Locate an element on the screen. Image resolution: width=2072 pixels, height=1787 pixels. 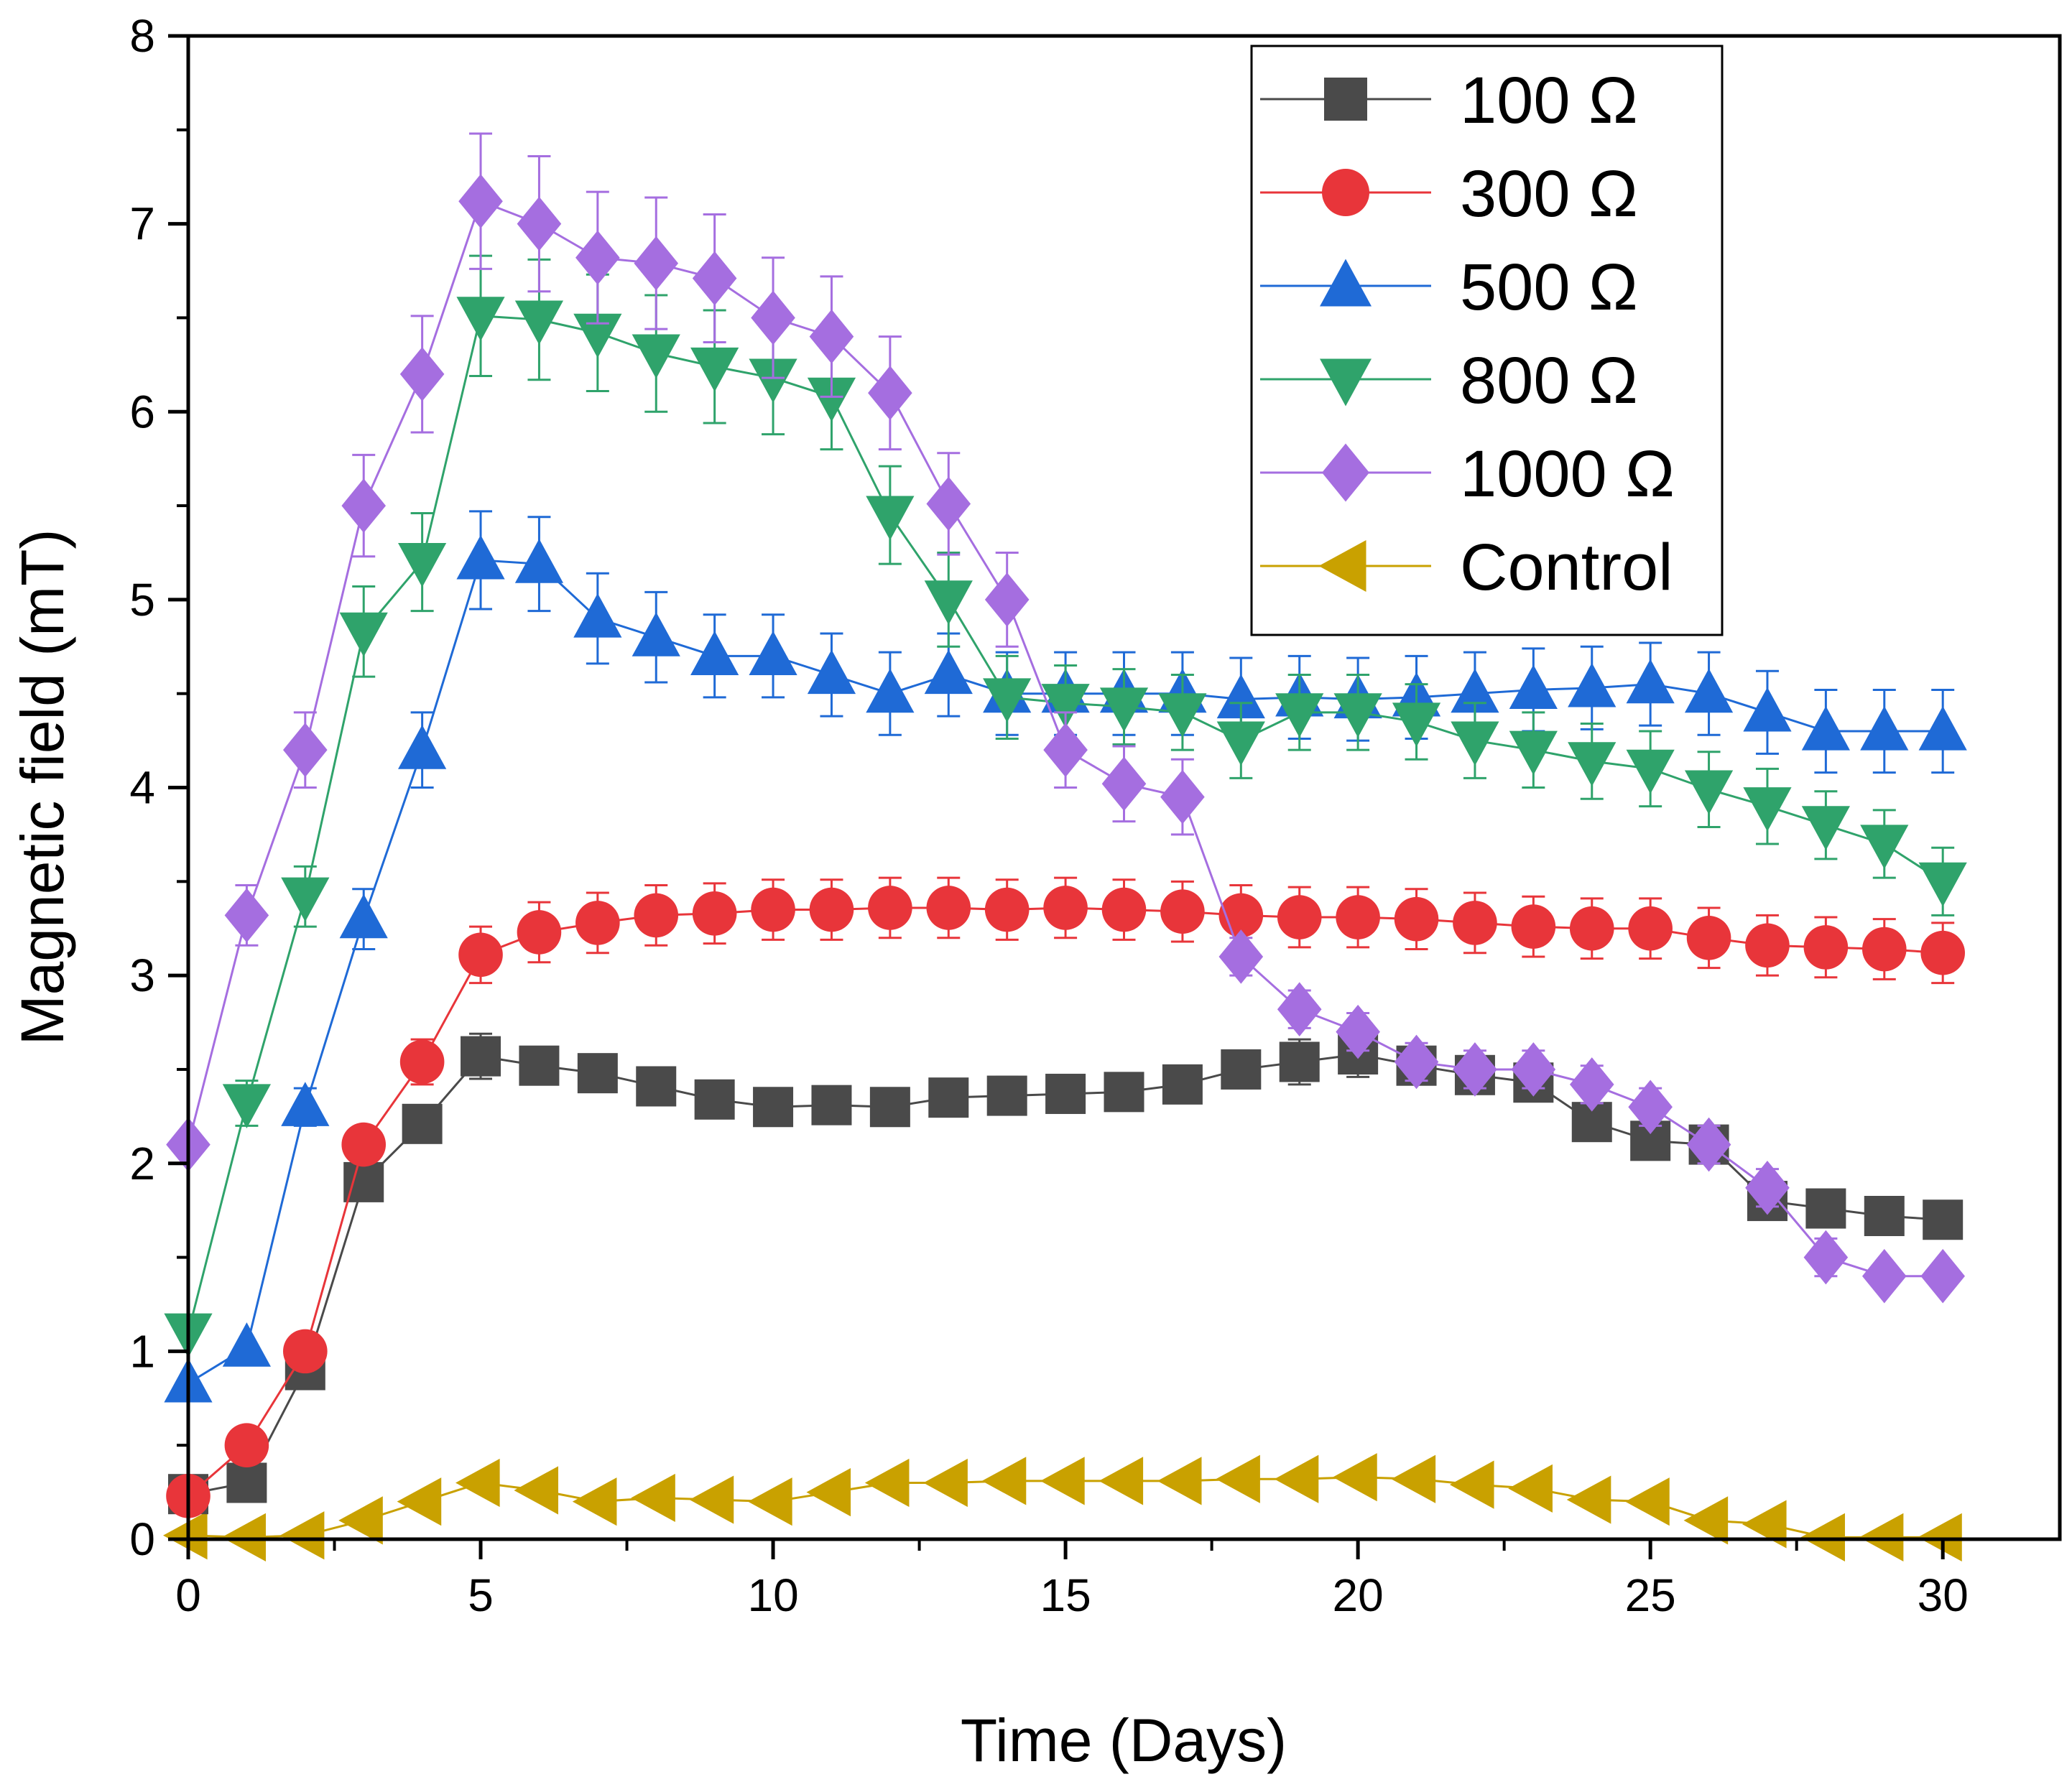
legend-entry-500-ohm: 500 Ω is located at coordinates (1449, 287).